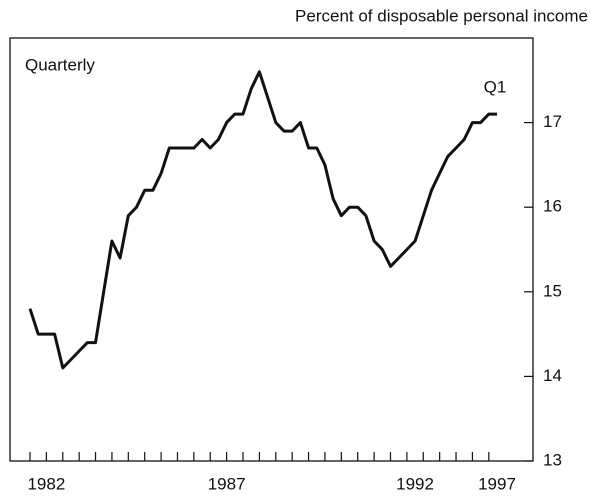 Image resolution: width=591 pixels, height=500 pixels. What do you see at coordinates (552, 375) in the screenshot?
I see `y-tick-label: 14` at bounding box center [552, 375].